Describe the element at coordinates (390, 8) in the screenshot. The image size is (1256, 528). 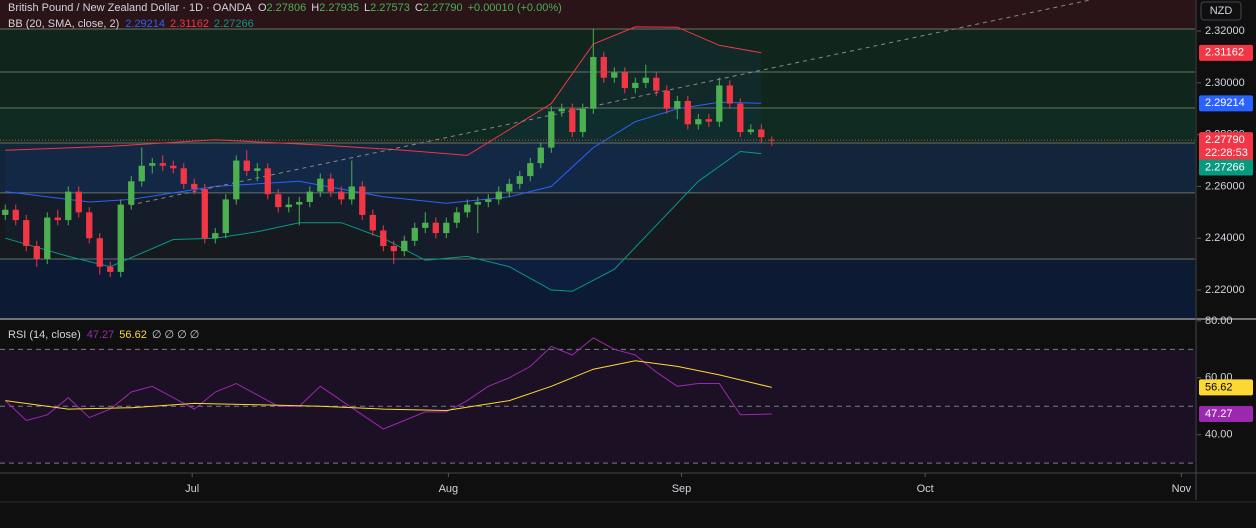
I see `ohlc-value: 2.27573` at that location.